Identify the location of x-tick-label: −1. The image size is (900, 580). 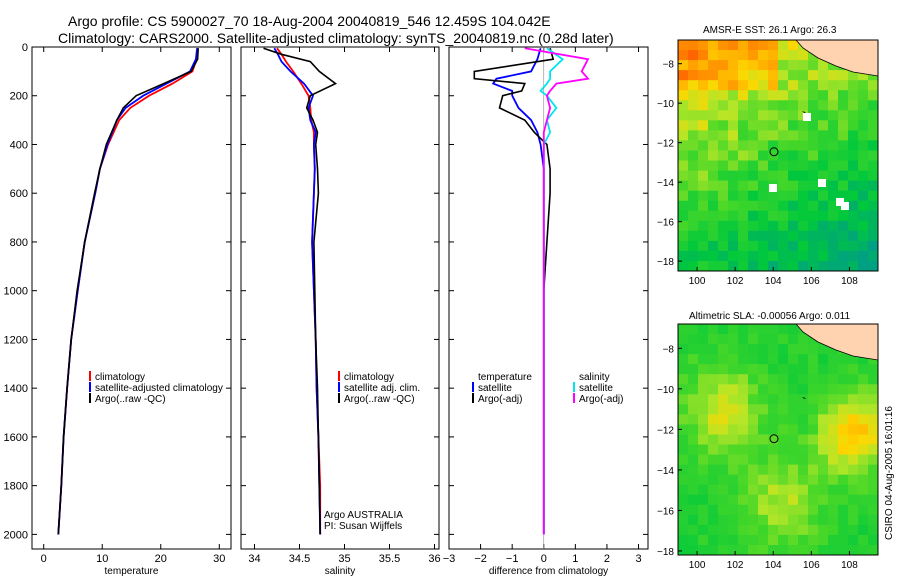
(512, 559).